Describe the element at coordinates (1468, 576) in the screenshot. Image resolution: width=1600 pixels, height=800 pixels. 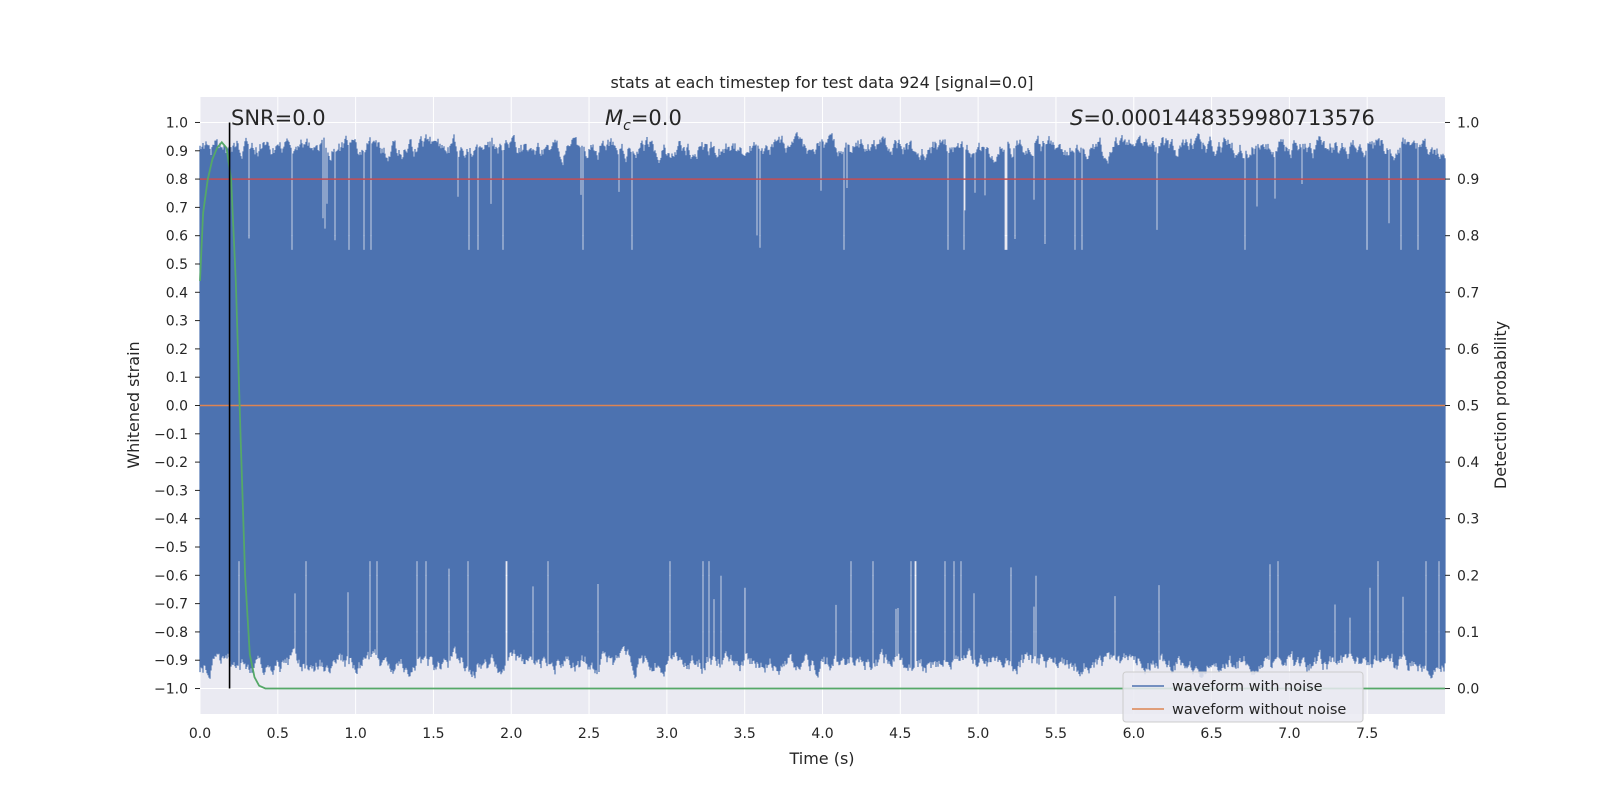
I see `y-tick-label-right-8: 0.2` at that location.